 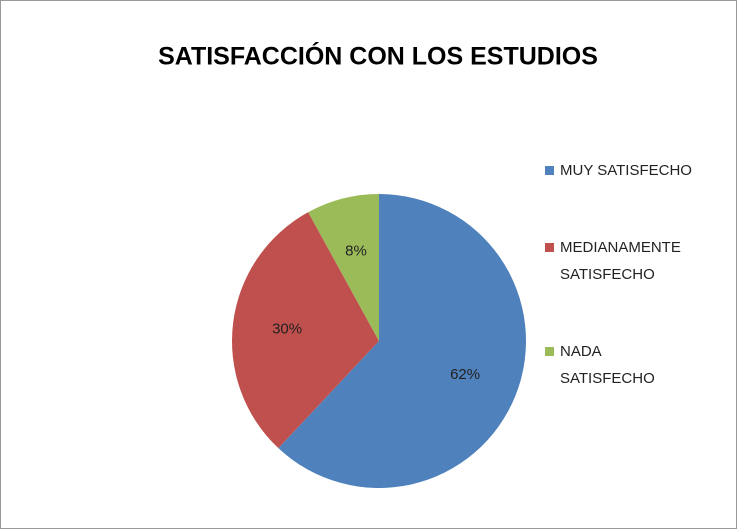 I want to click on data-label: 30%, so click(x=287, y=328).